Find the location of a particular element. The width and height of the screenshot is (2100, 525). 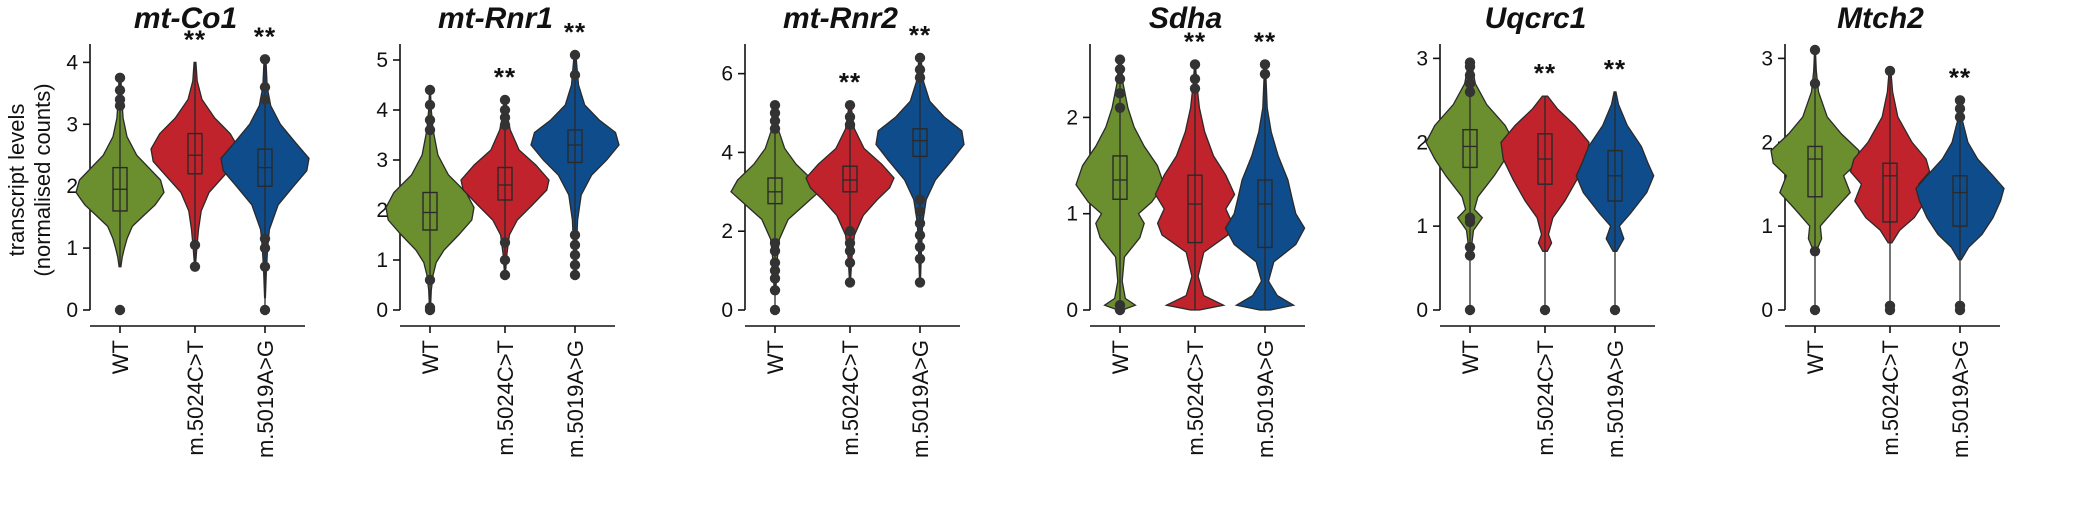

panel-mt-co1: mt-Co1 0 1 2 3 4 WT m.5024C>T ** m.5019A>G ** is located at coordinates (188, 230).